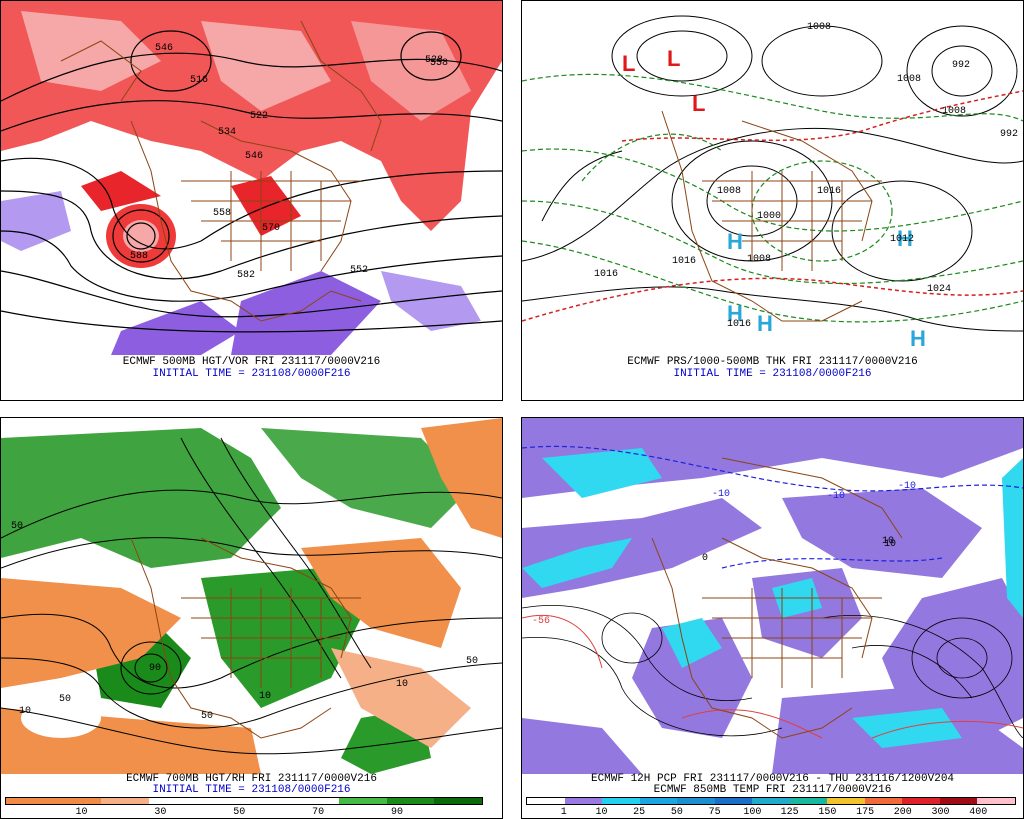 The height and width of the screenshot is (819, 1024). Describe the element at coordinates (902, 239) in the screenshot. I see `isobar-label: 1012` at that location.